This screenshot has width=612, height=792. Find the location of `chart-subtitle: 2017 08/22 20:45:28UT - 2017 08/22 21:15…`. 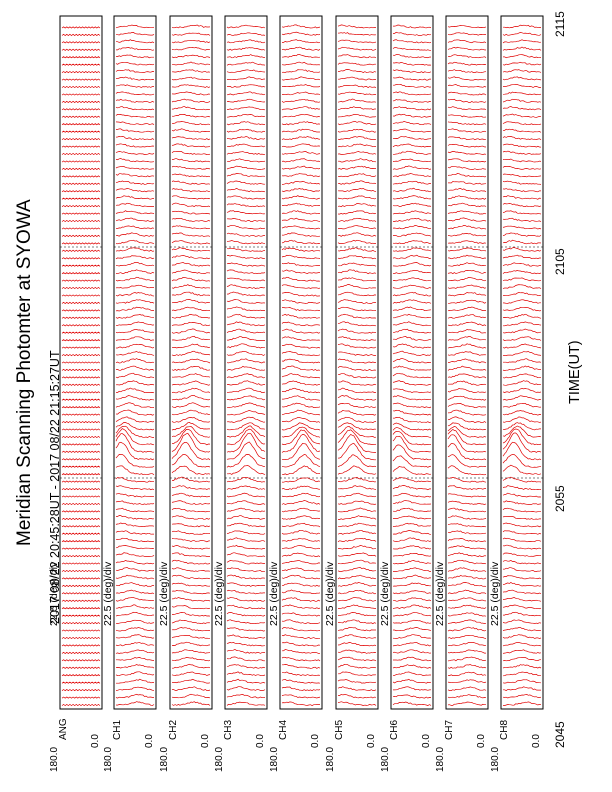

chart-subtitle: 2017 08/22 20:45:28UT - 2017 08/22 21:15… is located at coordinates (55, 487).